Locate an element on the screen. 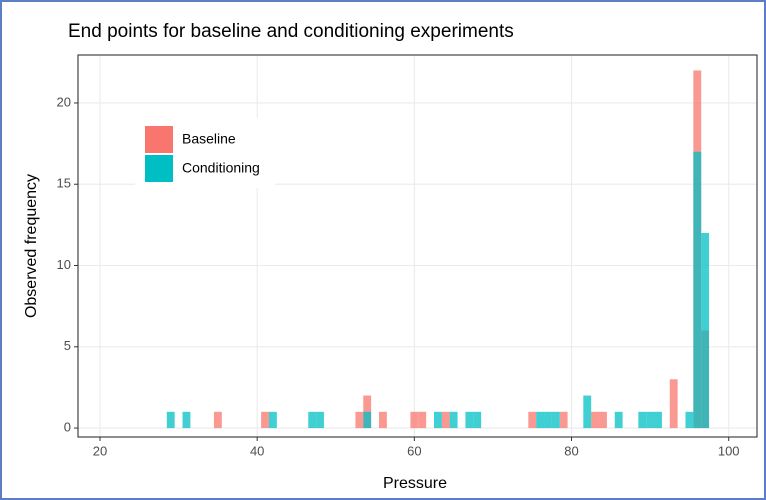 The width and height of the screenshot is (766, 500). legend-label: Baseline is located at coordinates (209, 139).